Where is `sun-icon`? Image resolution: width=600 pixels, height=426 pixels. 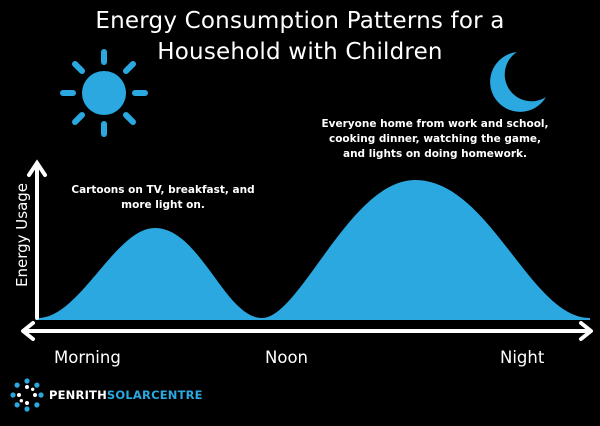 sun-icon is located at coordinates (104, 93).